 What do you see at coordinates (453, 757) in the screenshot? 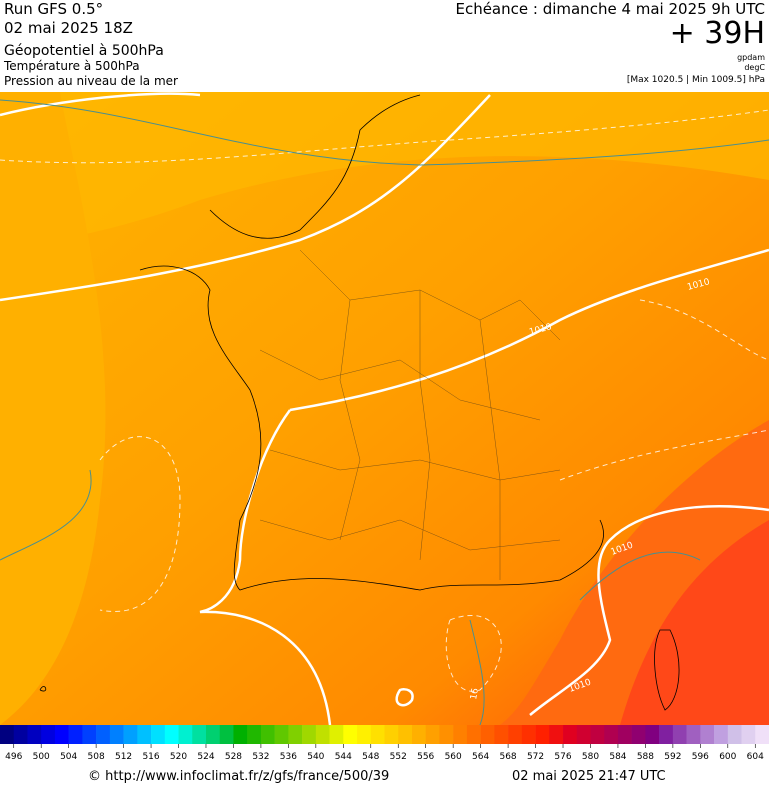
I see `tick-label: 560` at bounding box center [453, 757].